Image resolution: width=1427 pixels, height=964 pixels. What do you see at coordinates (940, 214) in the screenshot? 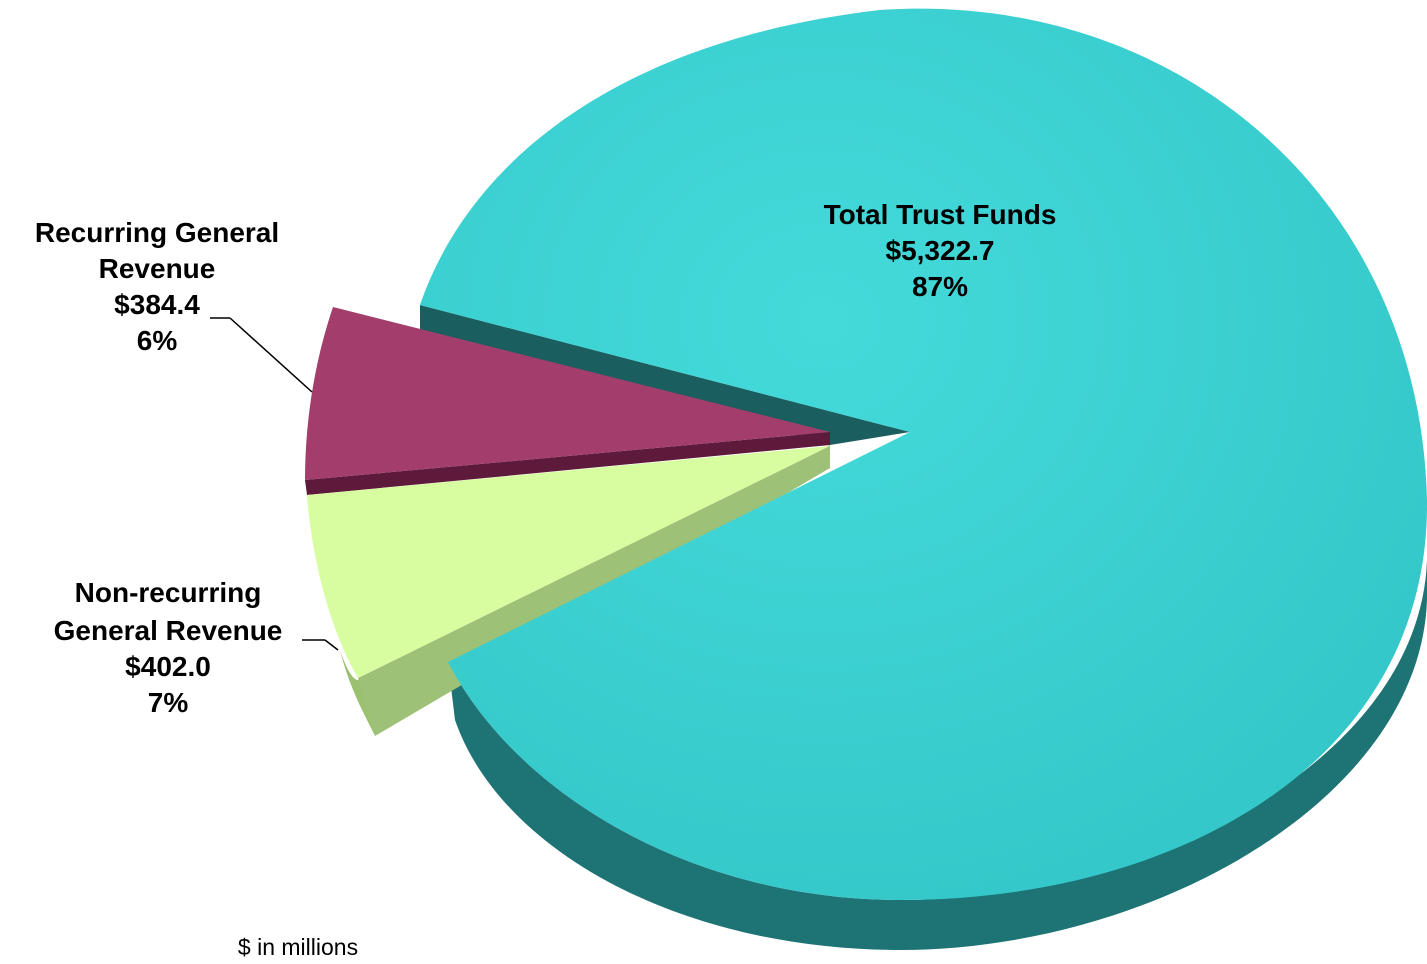
I see `slice-name-trust-funds: Total Trust Funds` at bounding box center [940, 214].